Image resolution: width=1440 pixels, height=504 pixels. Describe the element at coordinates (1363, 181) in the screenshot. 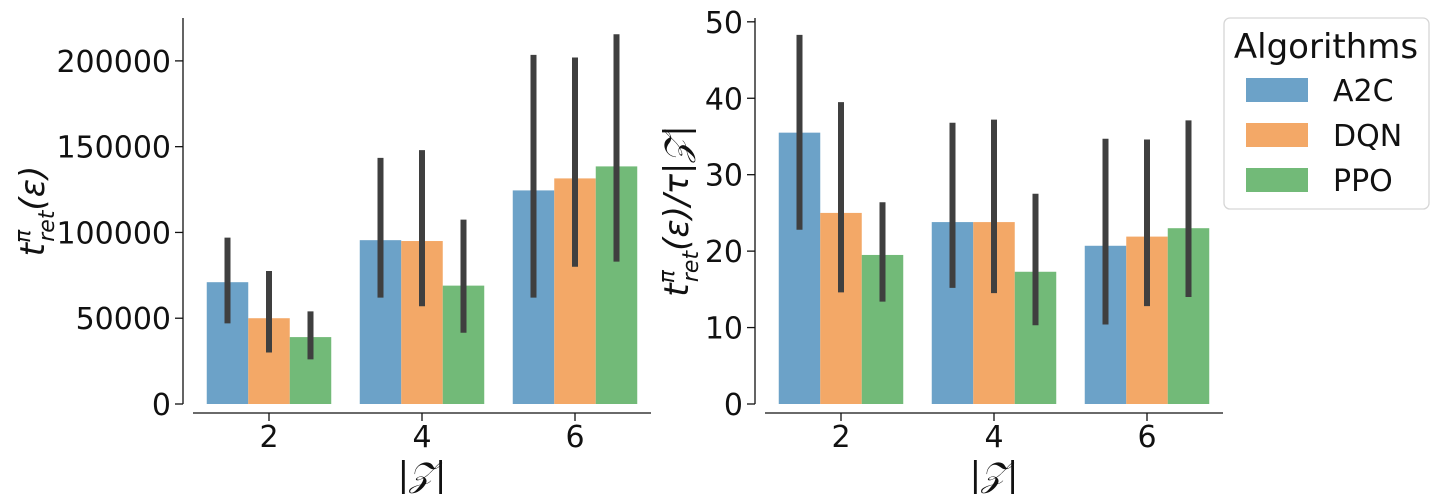

I see `legend-label-ppo: PPO` at that location.